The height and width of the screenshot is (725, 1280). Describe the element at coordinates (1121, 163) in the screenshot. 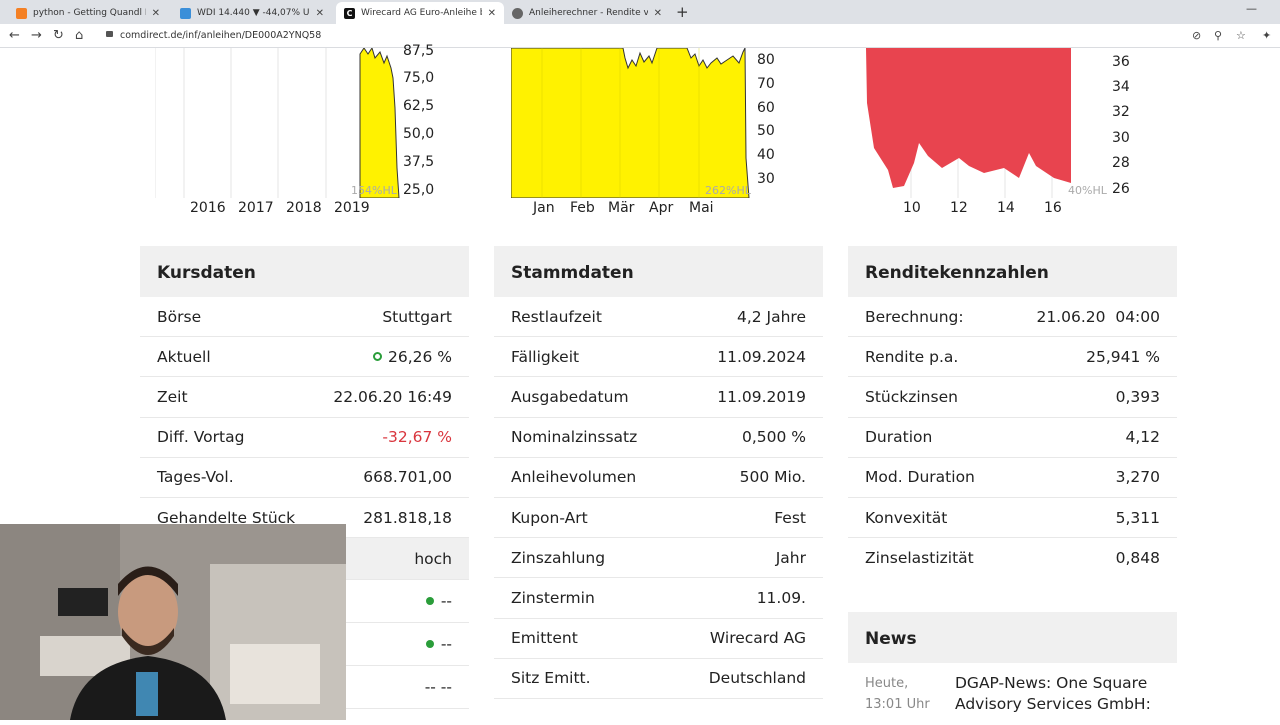

I see `y-tick: 28` at that location.